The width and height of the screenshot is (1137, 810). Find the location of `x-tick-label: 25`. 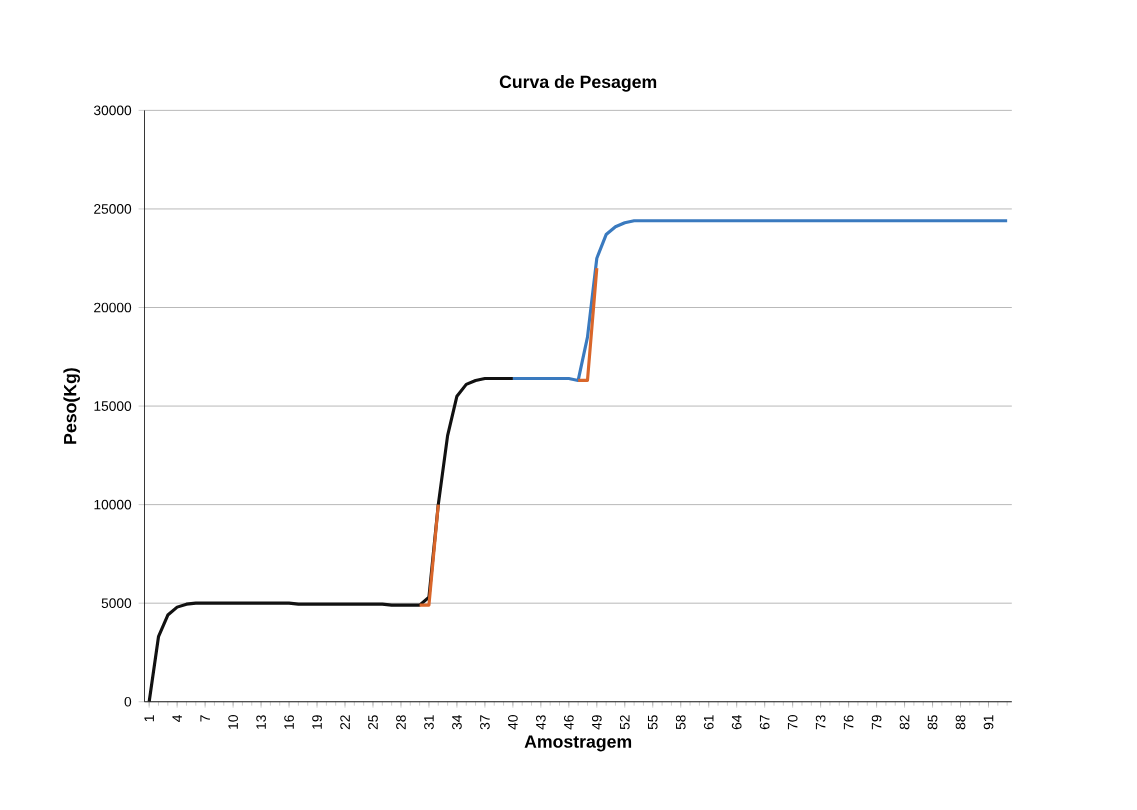

x-tick-label: 25 is located at coordinates (373, 722).